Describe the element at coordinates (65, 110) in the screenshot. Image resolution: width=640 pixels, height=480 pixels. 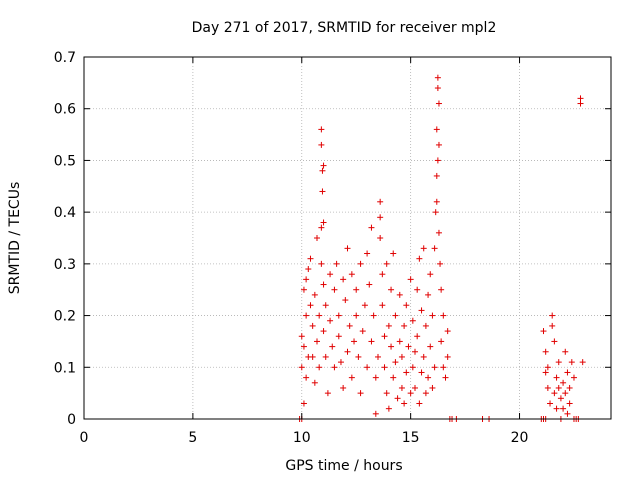
I see `y-tick-label: 0.6` at that location.